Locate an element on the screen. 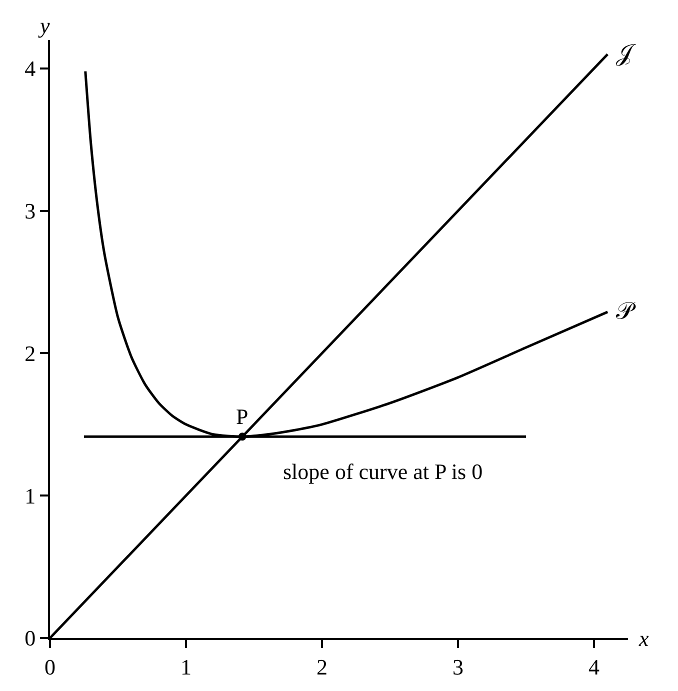  y-tick-label: 2 is located at coordinates (30, 353).